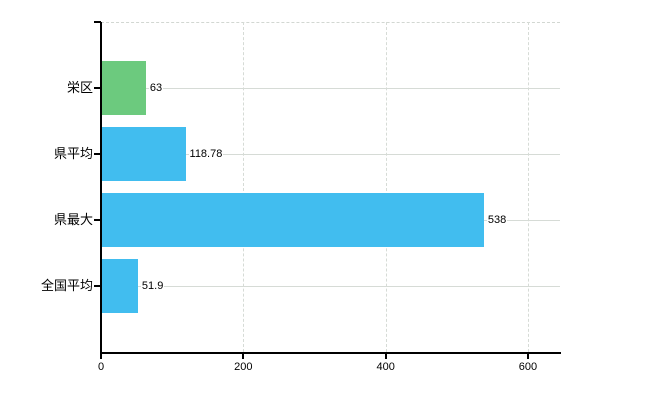 The width and height of the screenshot is (650, 400). What do you see at coordinates (97, 22) in the screenshot?
I see `y-axis-top-tick` at bounding box center [97, 22].